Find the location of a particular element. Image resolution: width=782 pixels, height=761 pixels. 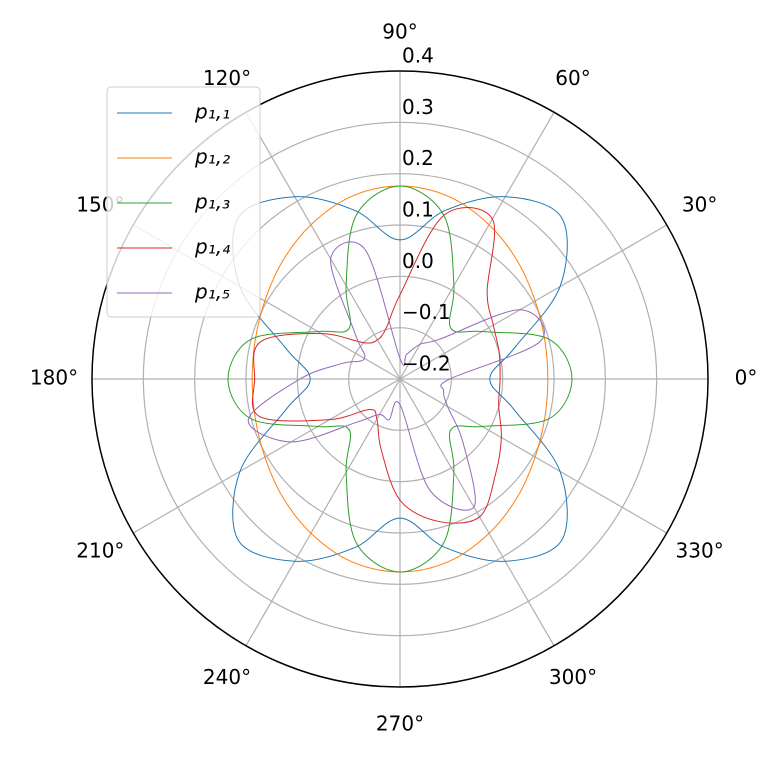

theta-tick-label: 330° is located at coordinates (700, 551).